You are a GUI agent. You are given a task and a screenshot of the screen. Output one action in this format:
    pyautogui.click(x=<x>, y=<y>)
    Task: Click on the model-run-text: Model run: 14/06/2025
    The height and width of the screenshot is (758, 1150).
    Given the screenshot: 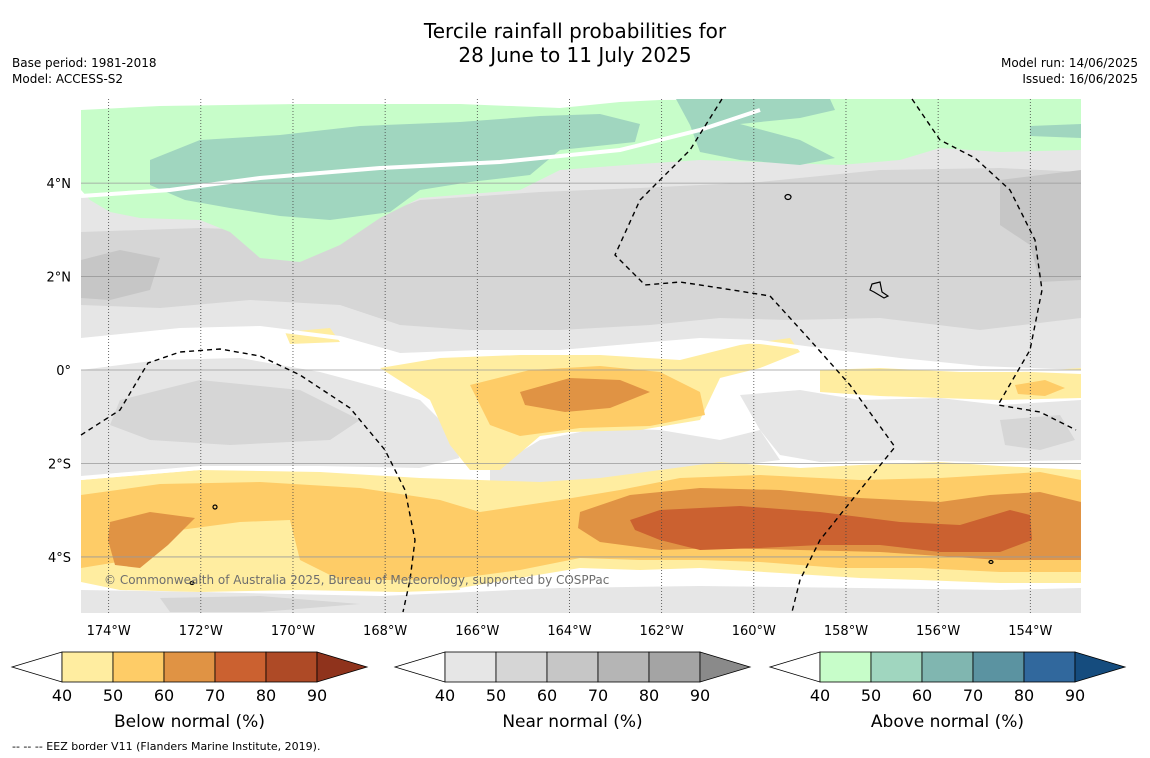 What is the action you would take?
    pyautogui.click(x=1069, y=63)
    